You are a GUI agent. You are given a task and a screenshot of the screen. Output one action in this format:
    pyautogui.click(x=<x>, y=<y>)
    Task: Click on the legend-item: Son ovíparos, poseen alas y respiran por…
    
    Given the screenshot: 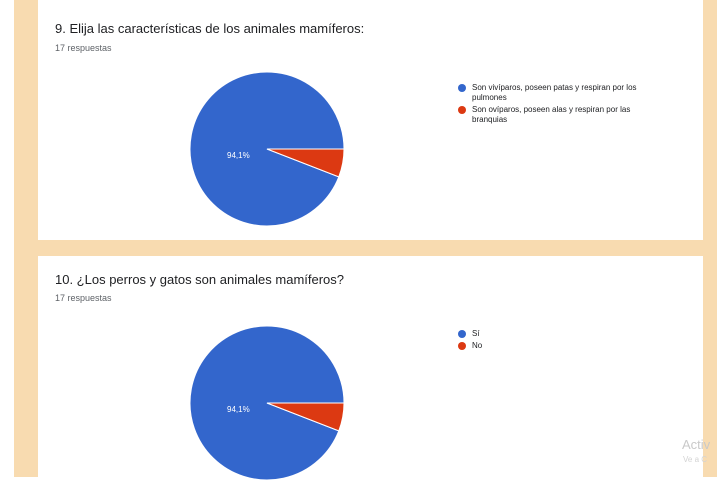 What is the action you would take?
    pyautogui.click(x=561, y=115)
    